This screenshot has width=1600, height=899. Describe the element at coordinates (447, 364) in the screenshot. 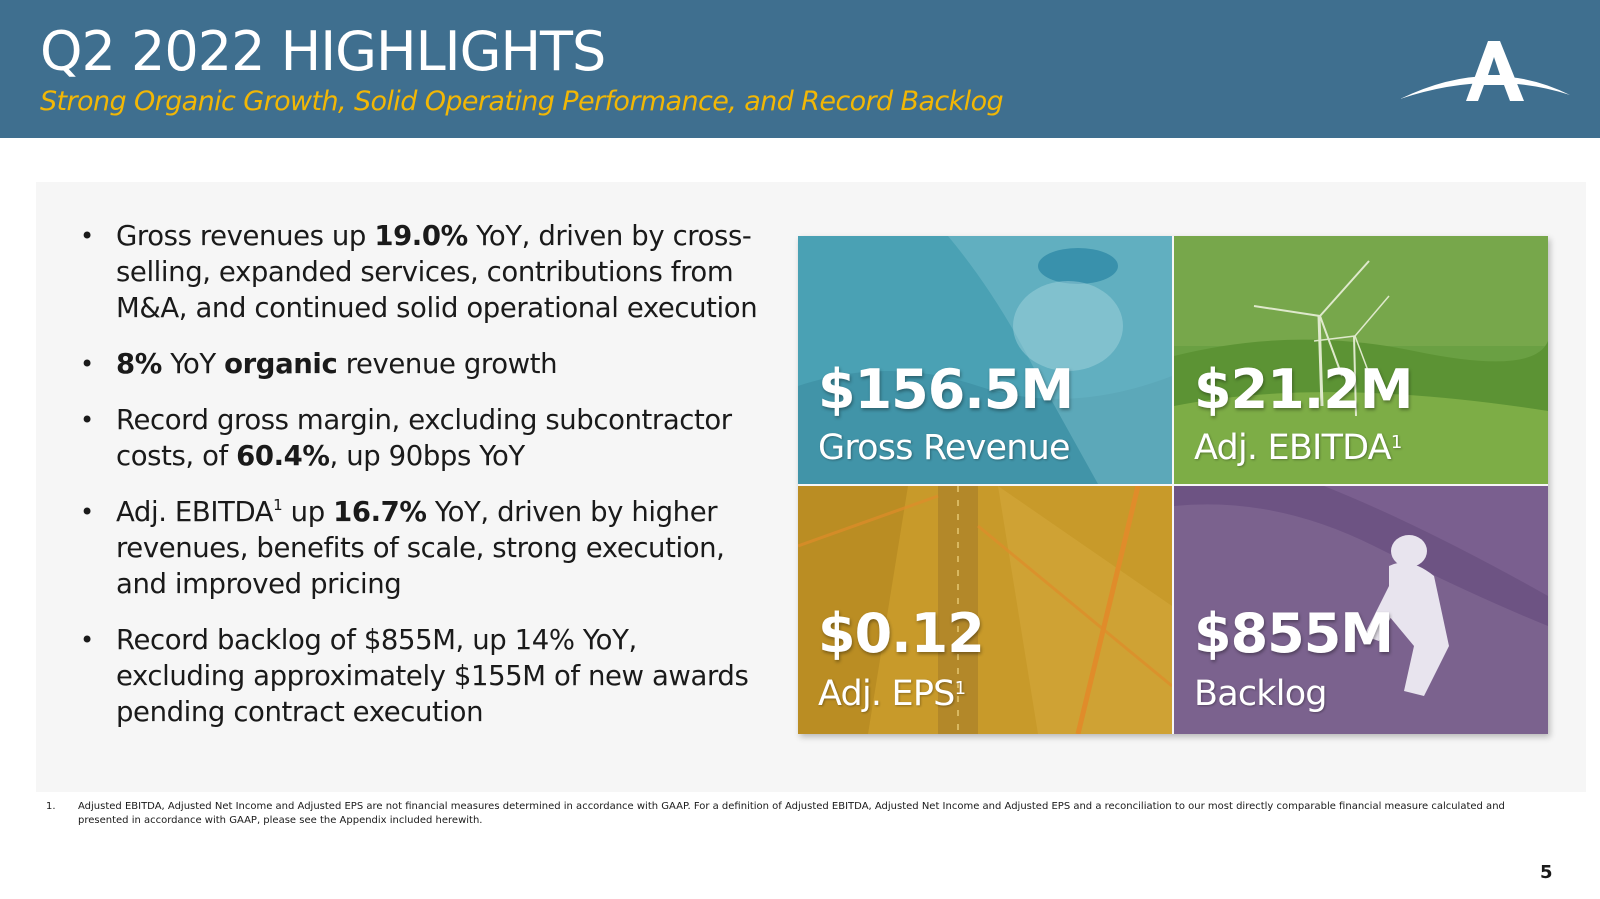

I see `highlight-text: revenue growth` at that location.